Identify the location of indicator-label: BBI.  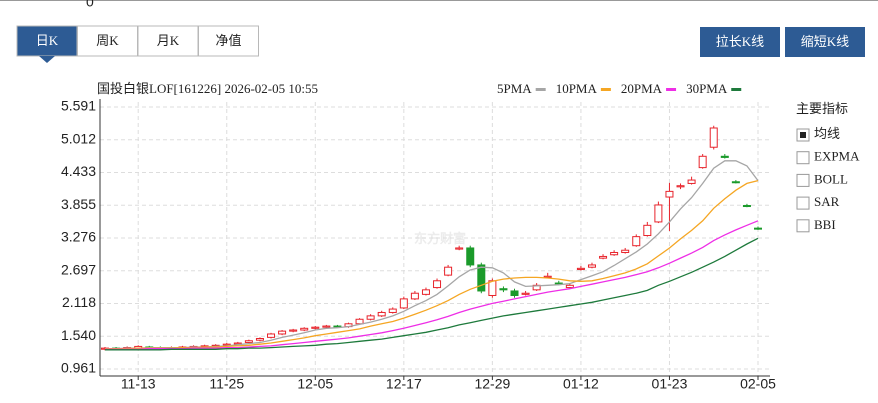
(825, 224).